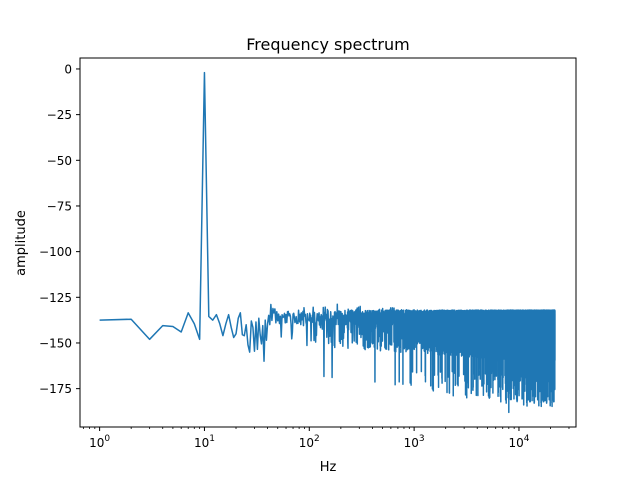 This screenshot has height=484, width=640. What do you see at coordinates (59, 115) in the screenshot?
I see `y-tick-label: −25` at bounding box center [59, 115].